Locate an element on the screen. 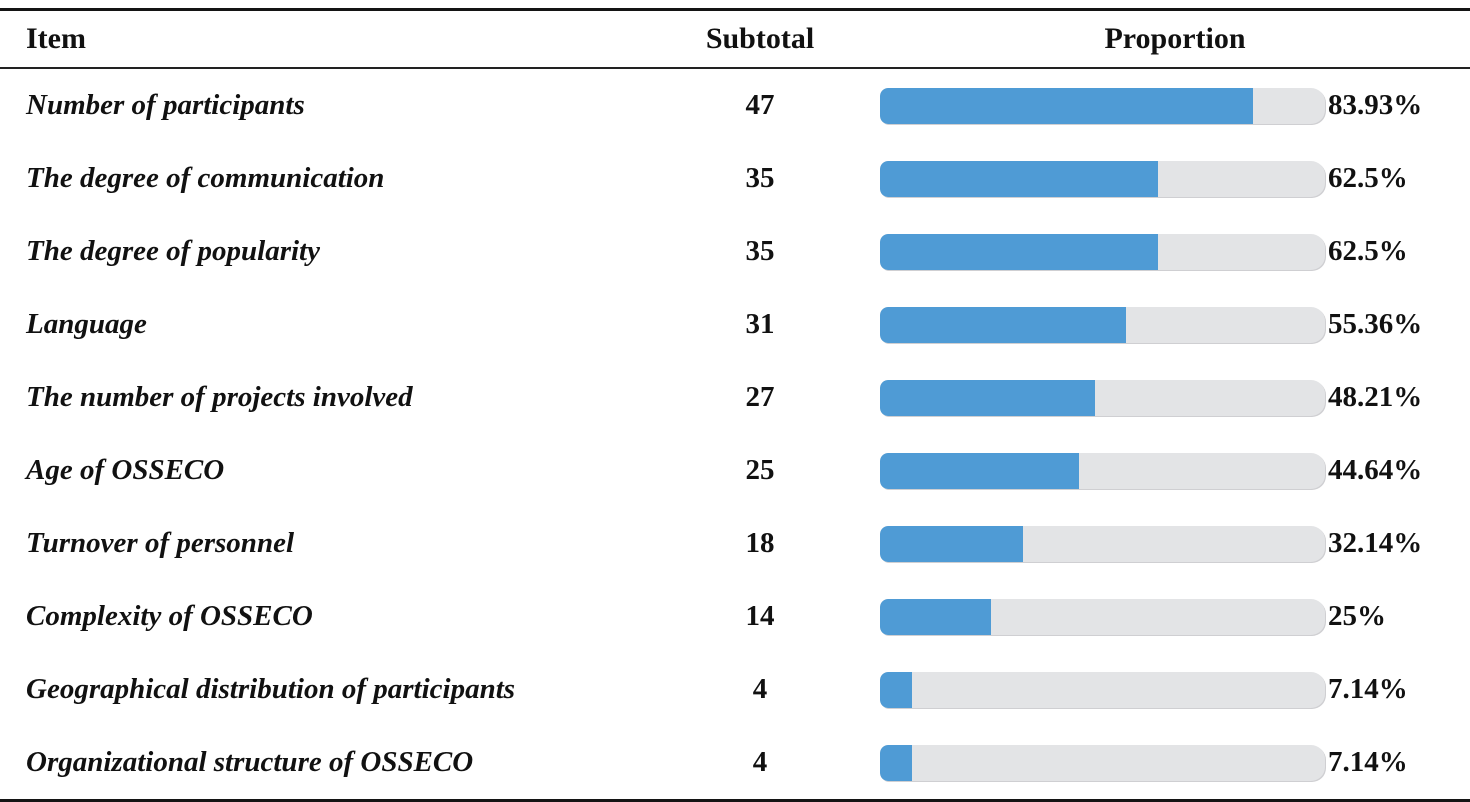 The height and width of the screenshot is (802, 1470). subtotal-value: 27 is located at coordinates (760, 397).